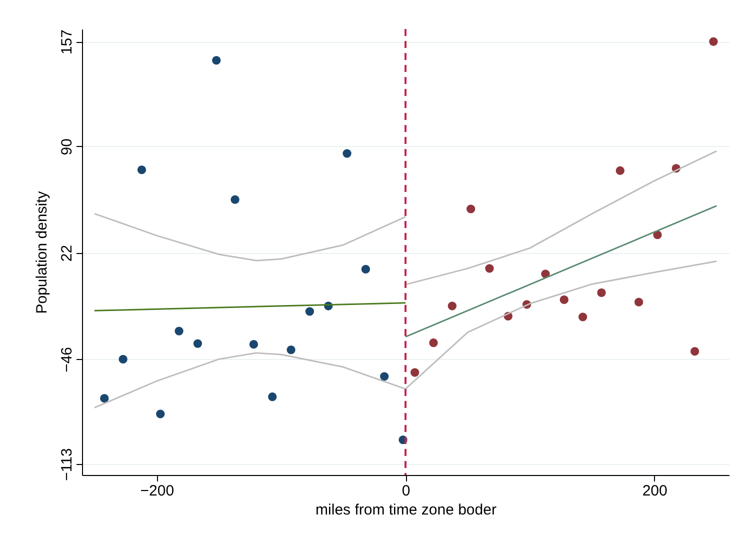 This screenshot has width=738, height=544. I want to click on y-tick-label: 90, so click(67, 147).